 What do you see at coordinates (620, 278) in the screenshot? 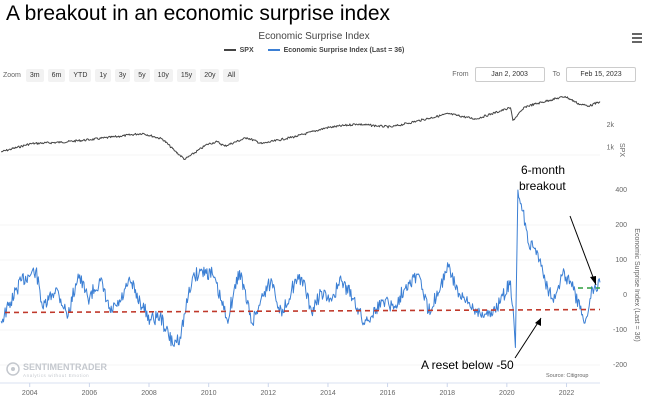
I see `esi-axis: -200 -100 0 100 200 400` at bounding box center [620, 278].